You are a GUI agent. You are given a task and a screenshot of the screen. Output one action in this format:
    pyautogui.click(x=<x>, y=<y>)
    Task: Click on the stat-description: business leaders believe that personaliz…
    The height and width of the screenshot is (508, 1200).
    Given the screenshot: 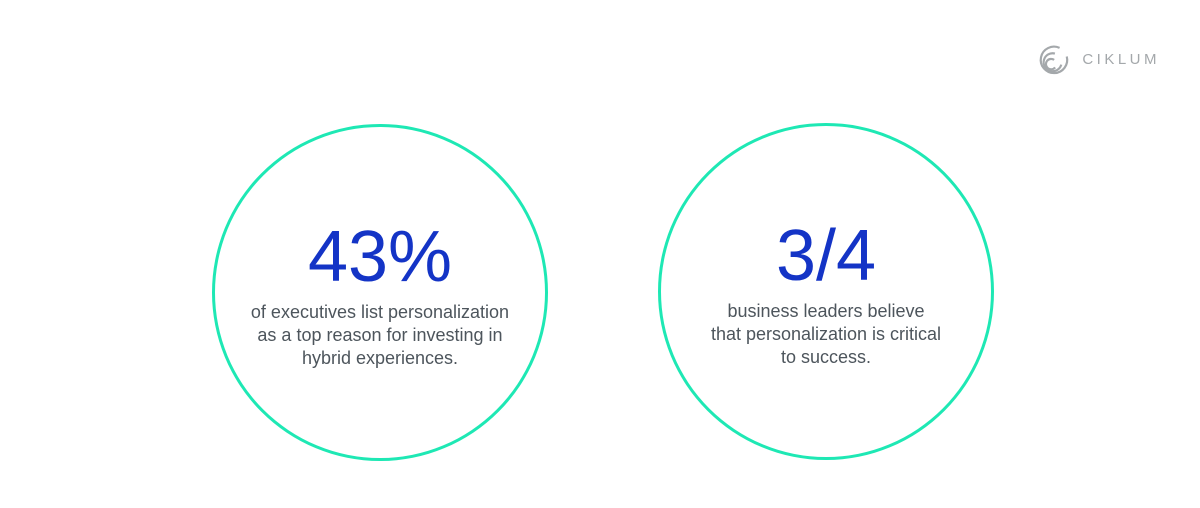 What is the action you would take?
    pyautogui.click(x=826, y=334)
    